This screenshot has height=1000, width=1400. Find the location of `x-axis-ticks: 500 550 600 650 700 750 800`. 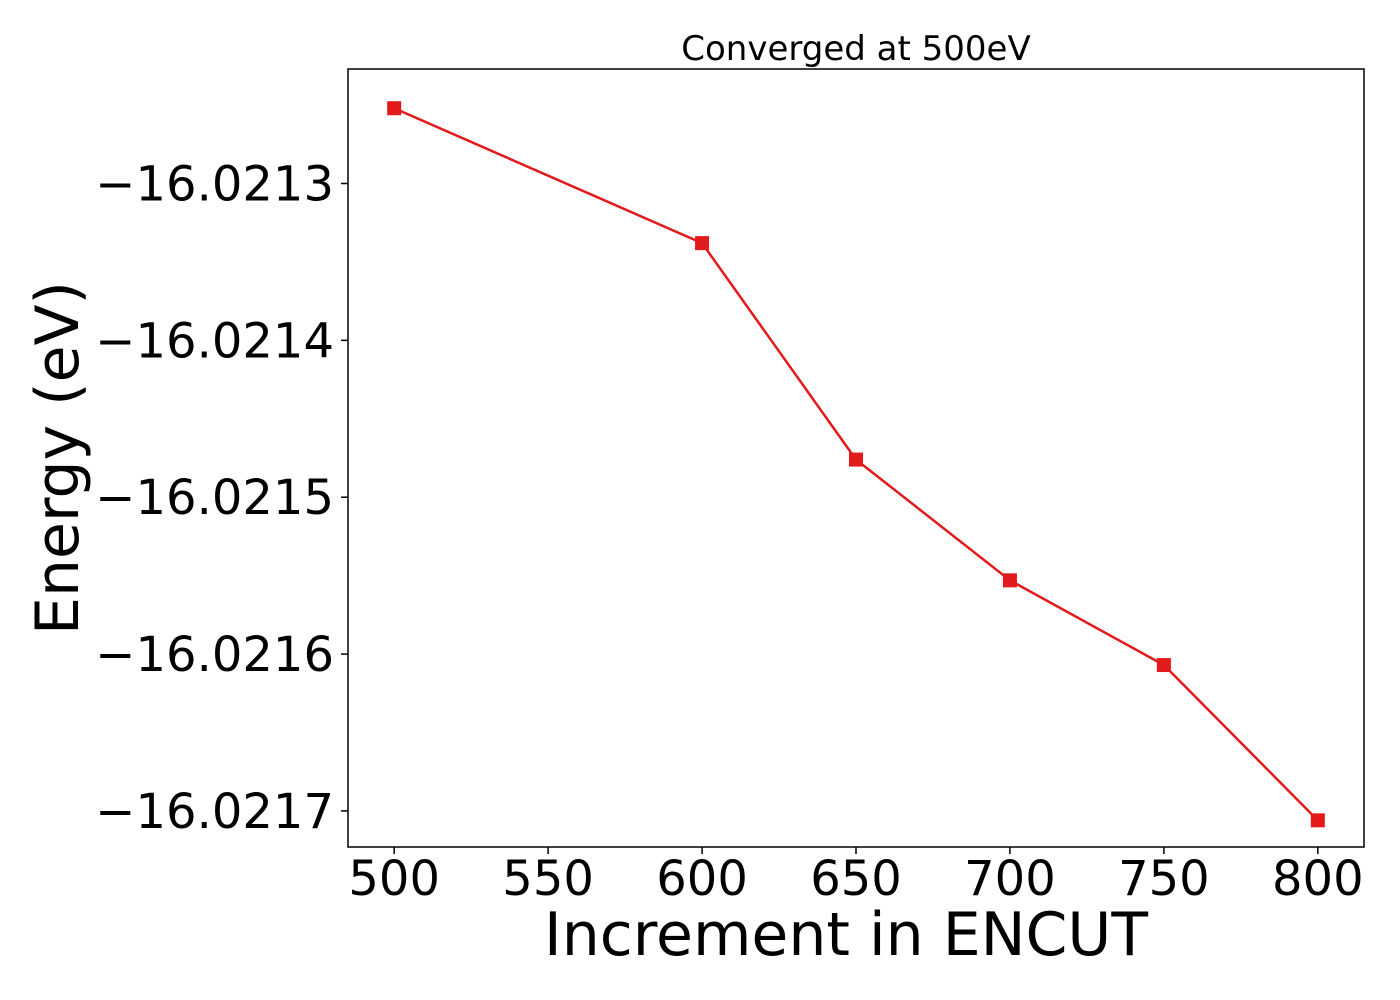

x-axis-ticks: 500 550 600 650 700 750 800 is located at coordinates (856, 877).